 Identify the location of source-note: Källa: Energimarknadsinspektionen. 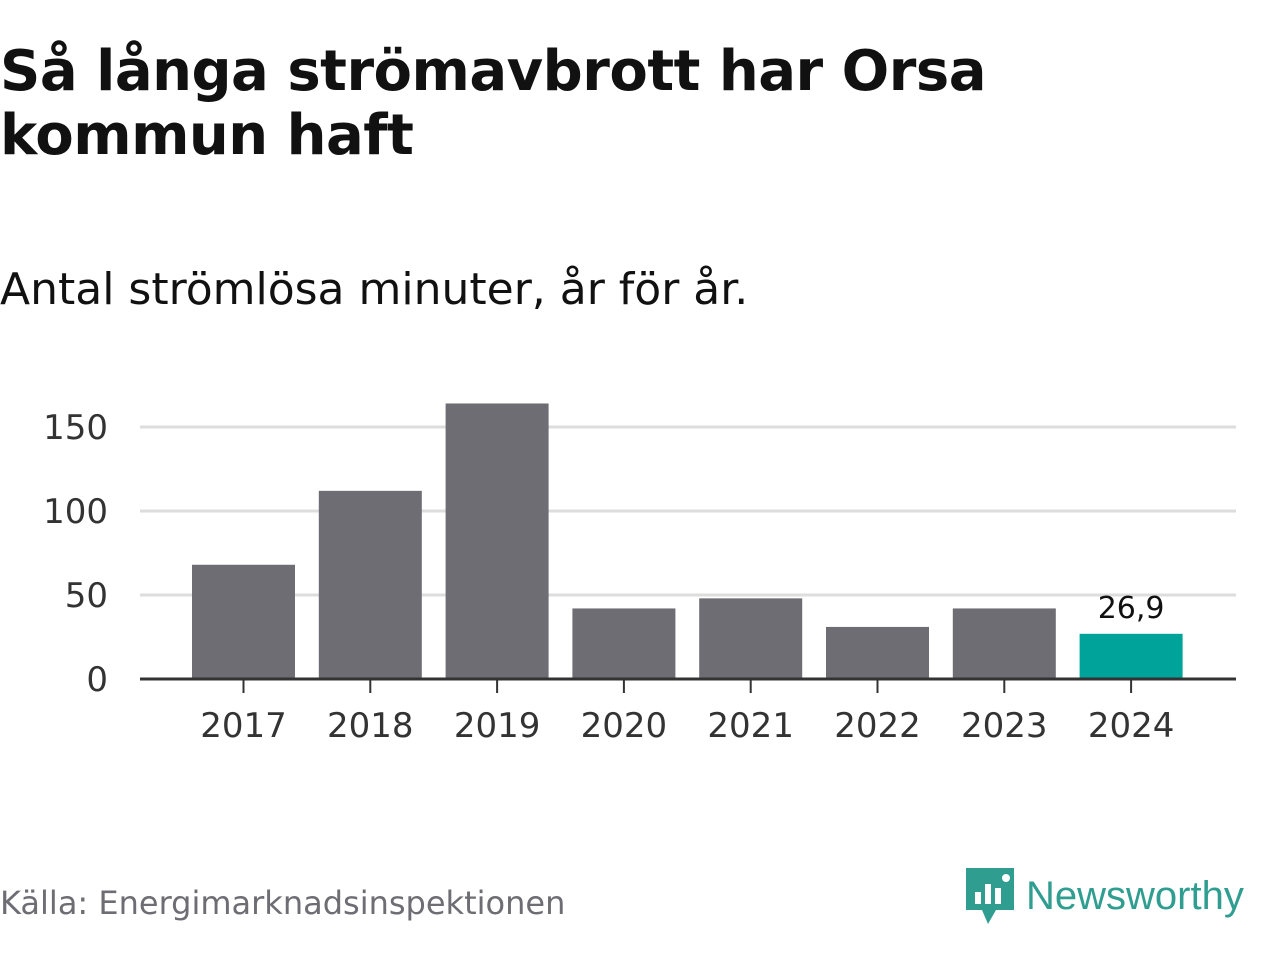
(283, 903).